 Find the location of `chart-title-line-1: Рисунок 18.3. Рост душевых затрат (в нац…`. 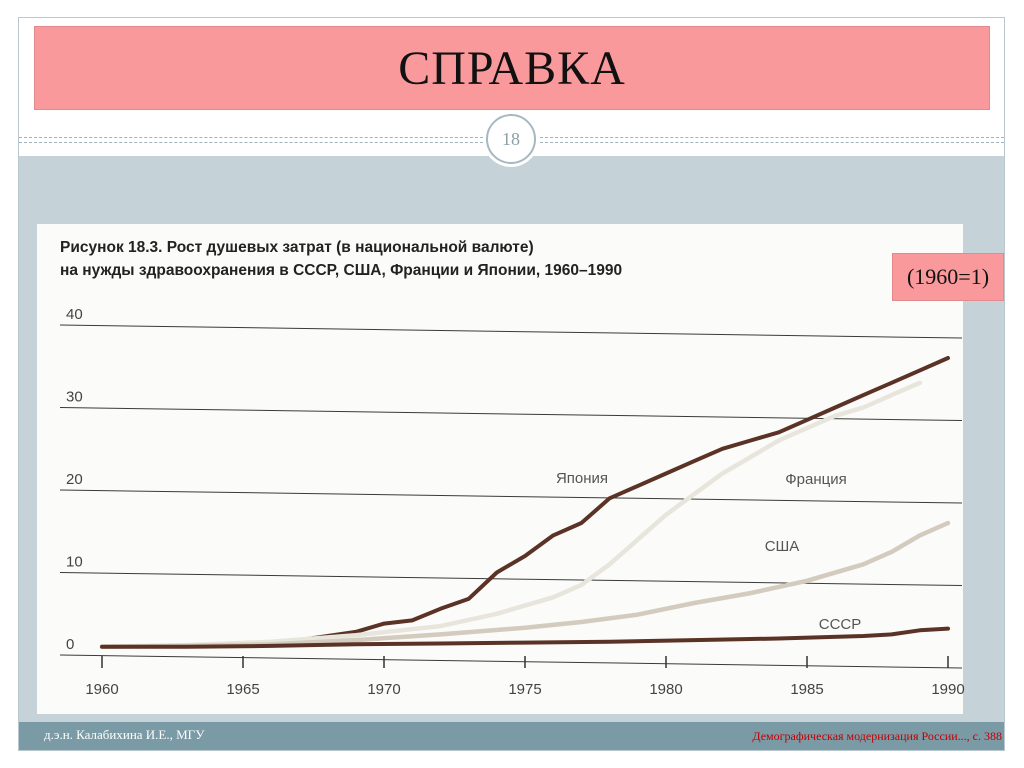

chart-title-line-1: Рисунок 18.3. Рост душевых затрат (в нац… is located at coordinates (297, 247).